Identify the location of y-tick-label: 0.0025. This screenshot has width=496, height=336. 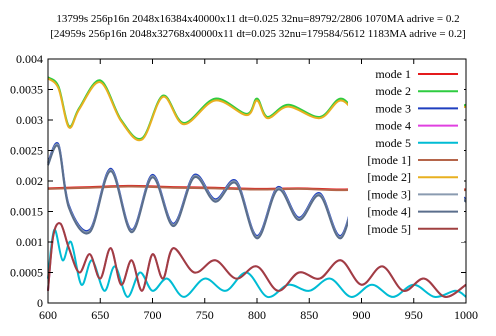
(26, 151).